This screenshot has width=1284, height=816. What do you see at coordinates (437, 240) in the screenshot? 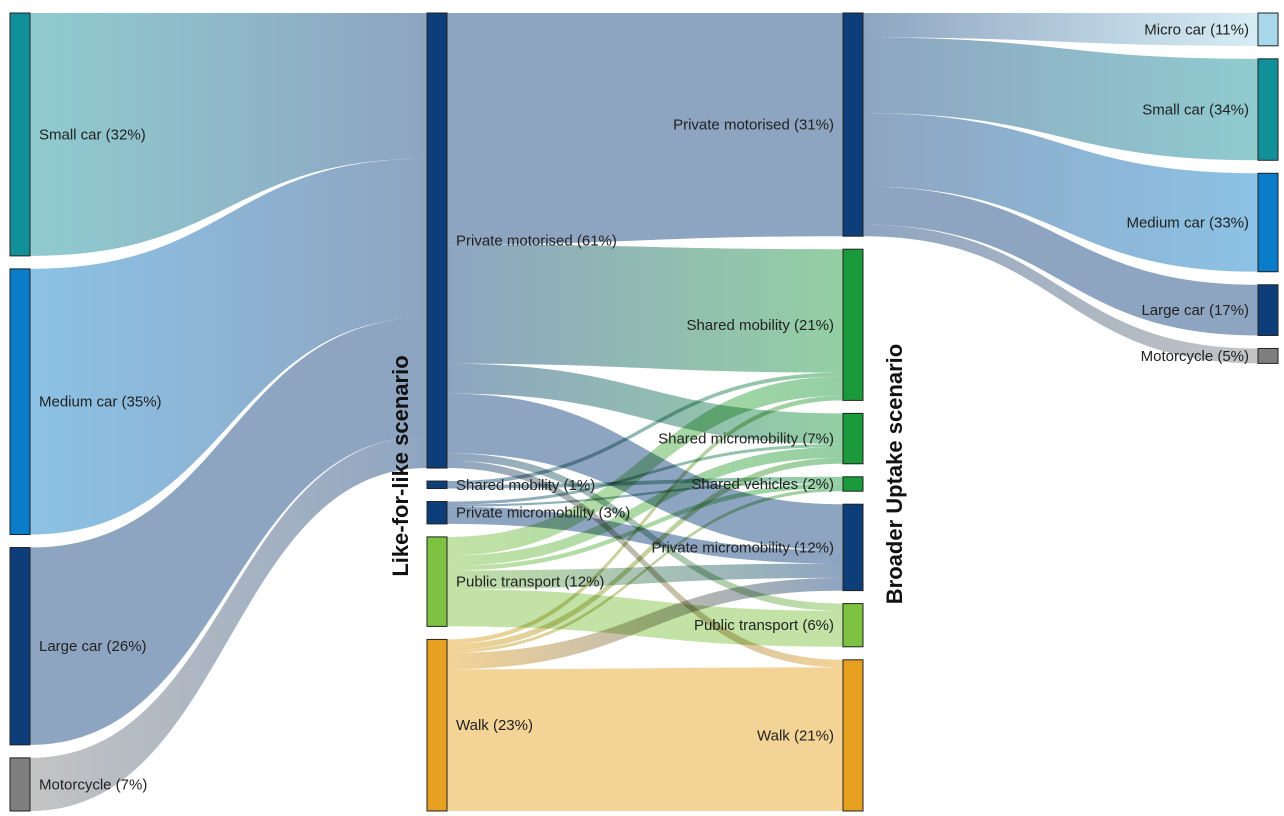
I see `node-l_private_motorised` at bounding box center [437, 240].